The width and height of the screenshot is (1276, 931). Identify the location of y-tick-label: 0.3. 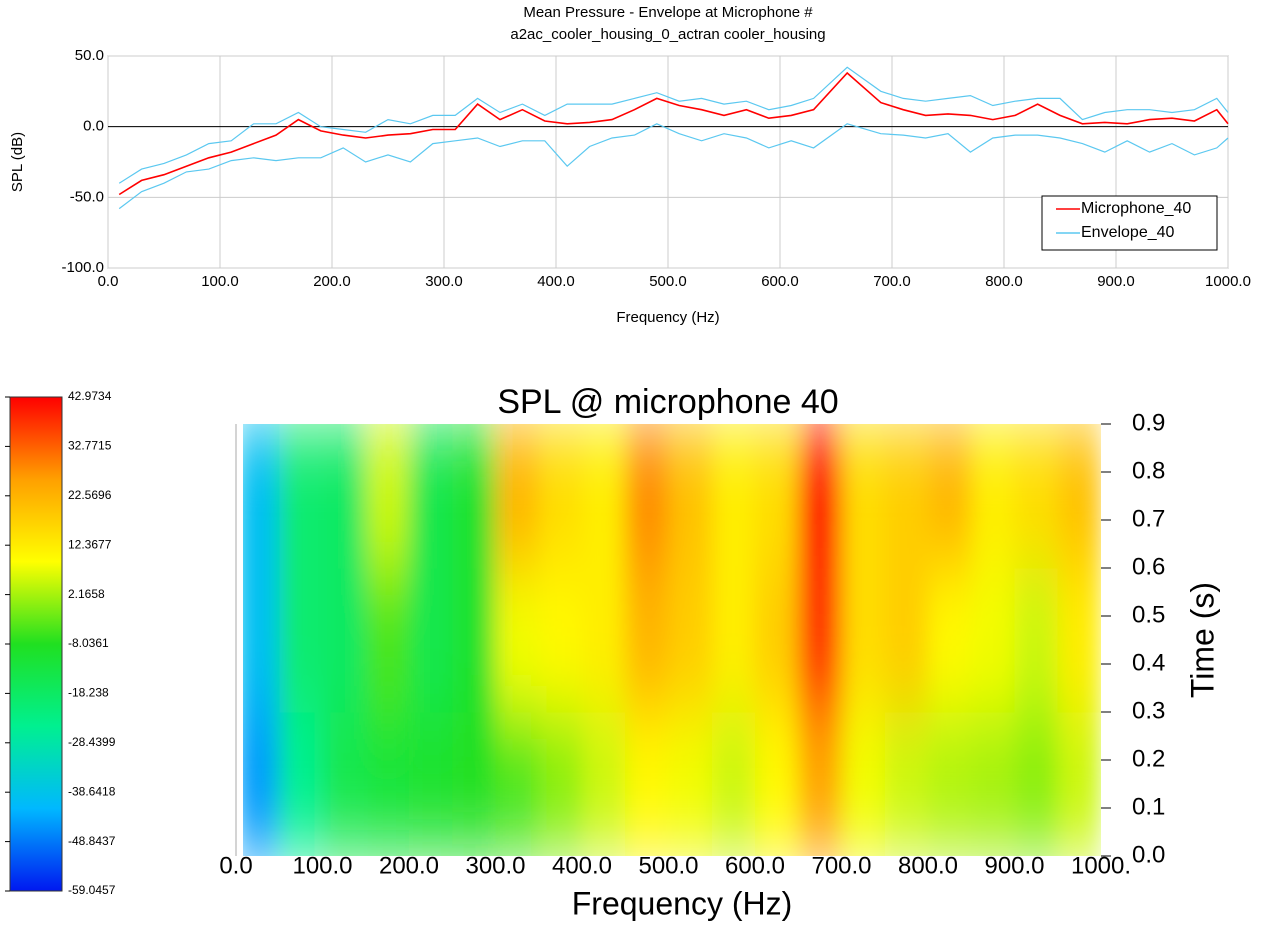
(1148, 710).